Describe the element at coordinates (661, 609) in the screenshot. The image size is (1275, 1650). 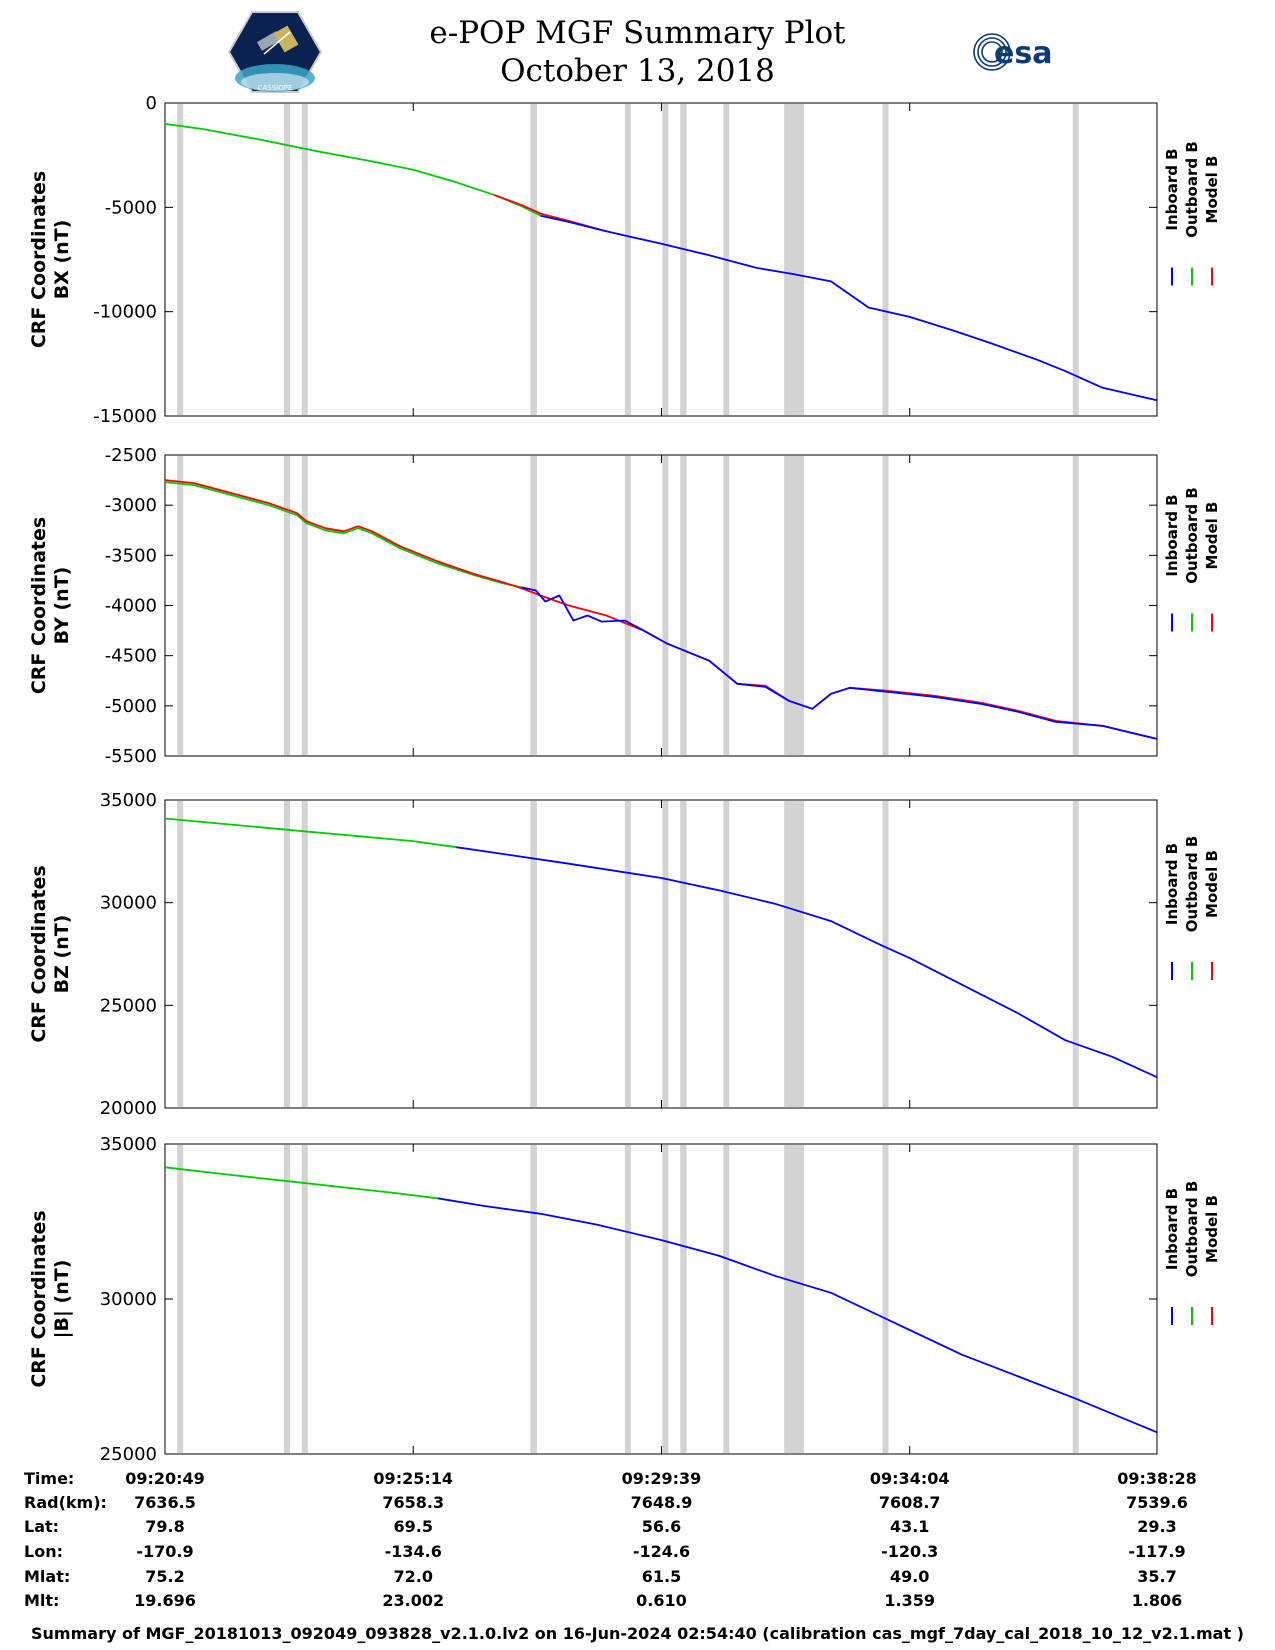
I see `series-line-model-b` at that location.